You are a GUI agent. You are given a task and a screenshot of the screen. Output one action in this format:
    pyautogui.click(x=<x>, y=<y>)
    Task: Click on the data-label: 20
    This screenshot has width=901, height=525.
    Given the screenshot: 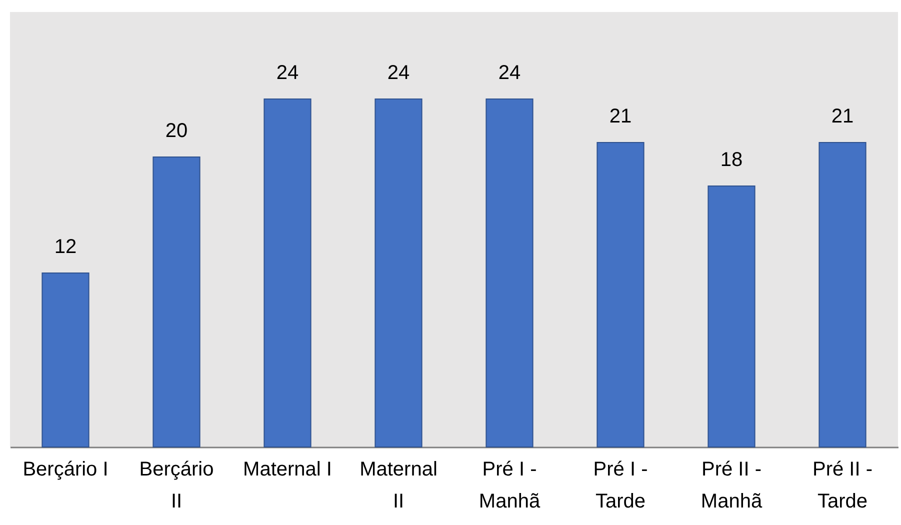 What is the action you would take?
    pyautogui.click(x=176, y=131)
    